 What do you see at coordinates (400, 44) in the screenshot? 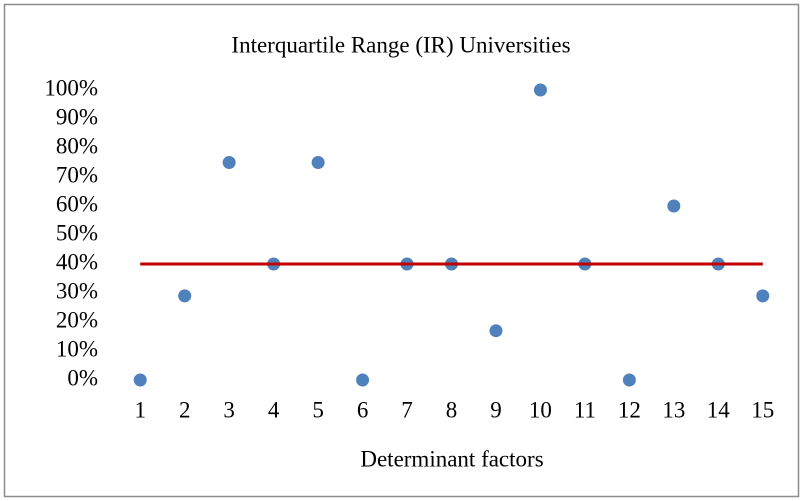
I see `chart-title: Interquartile Range (IR) Universities` at bounding box center [400, 44].